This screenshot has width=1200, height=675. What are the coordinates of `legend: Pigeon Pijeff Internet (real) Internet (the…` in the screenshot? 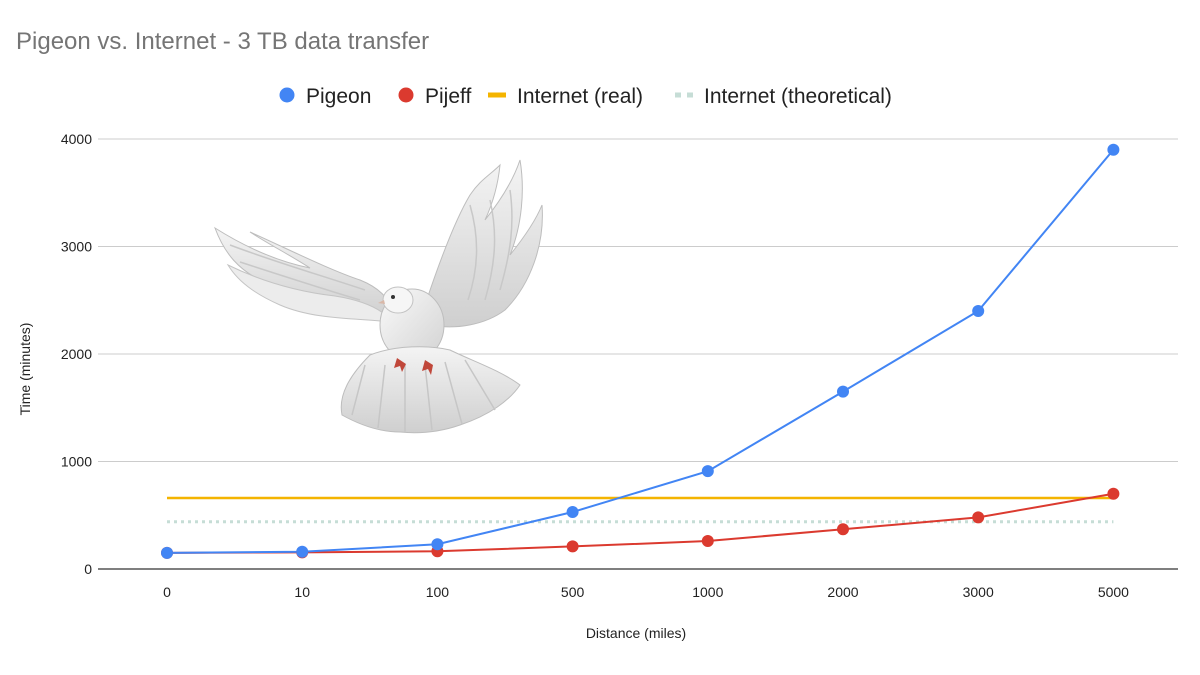 It's located at (585, 96).